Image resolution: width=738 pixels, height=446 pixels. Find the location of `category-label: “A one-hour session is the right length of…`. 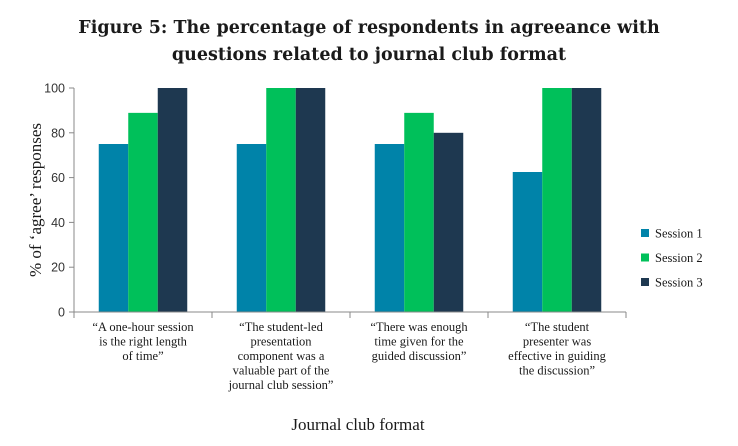

category-label: “A one-hour session is the right length of… is located at coordinates (143, 341).